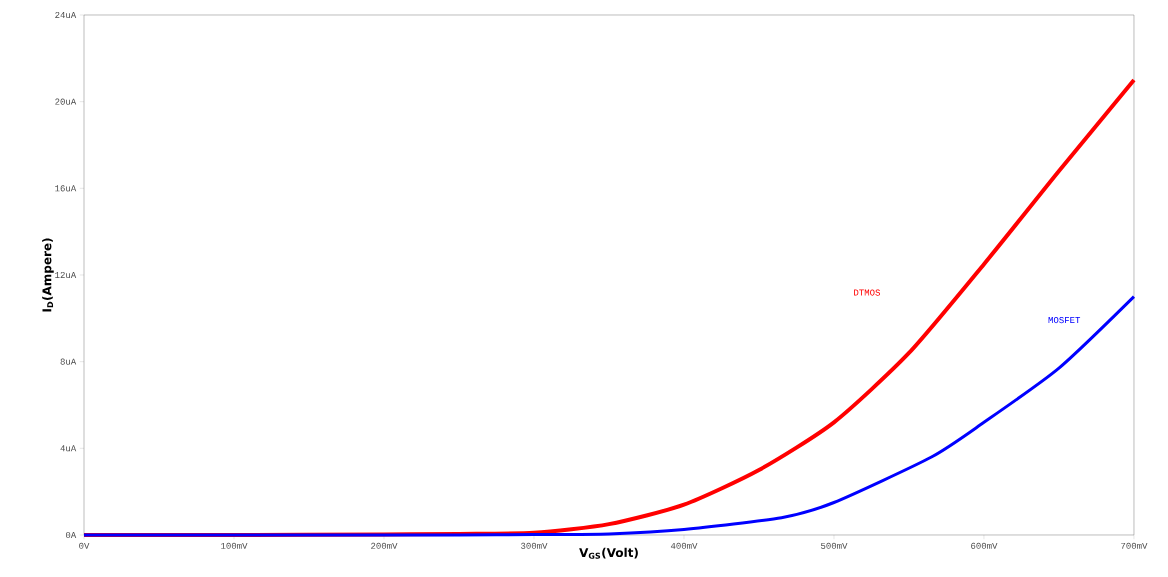  I want to click on y-tick-label: 8uA, so click(68, 361).